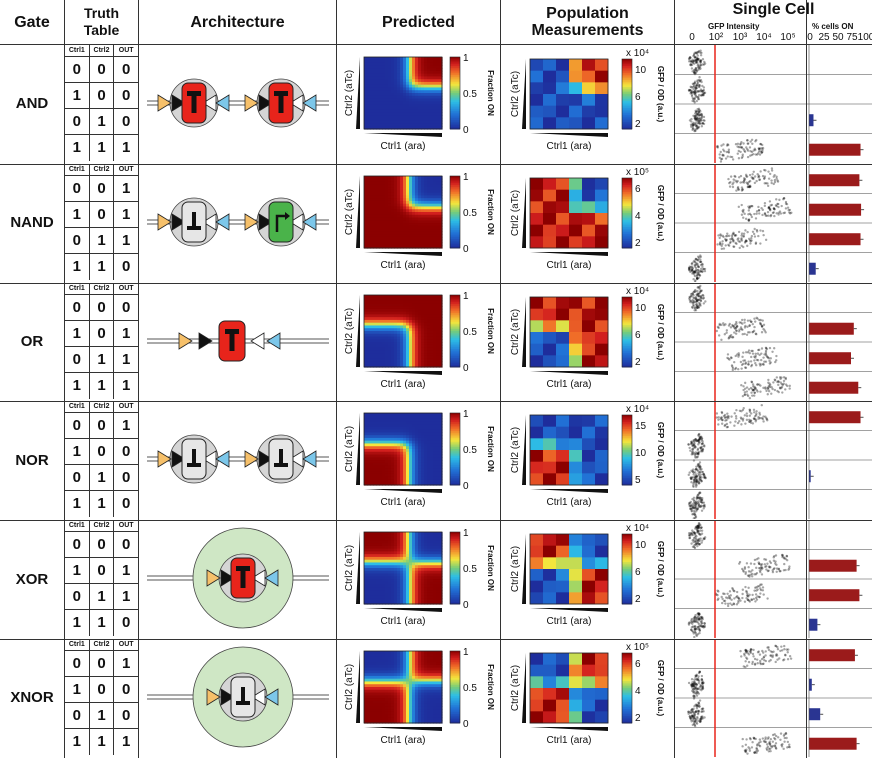  I want to click on y-axis-label: Ctrl2 (aTc), so click(349, 331).